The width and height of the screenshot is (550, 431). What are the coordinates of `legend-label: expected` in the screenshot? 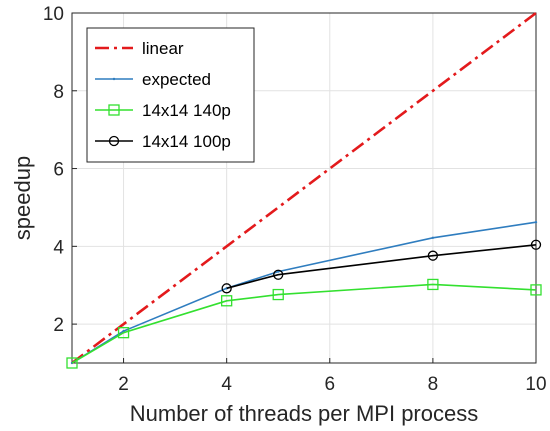 It's located at (176, 79).